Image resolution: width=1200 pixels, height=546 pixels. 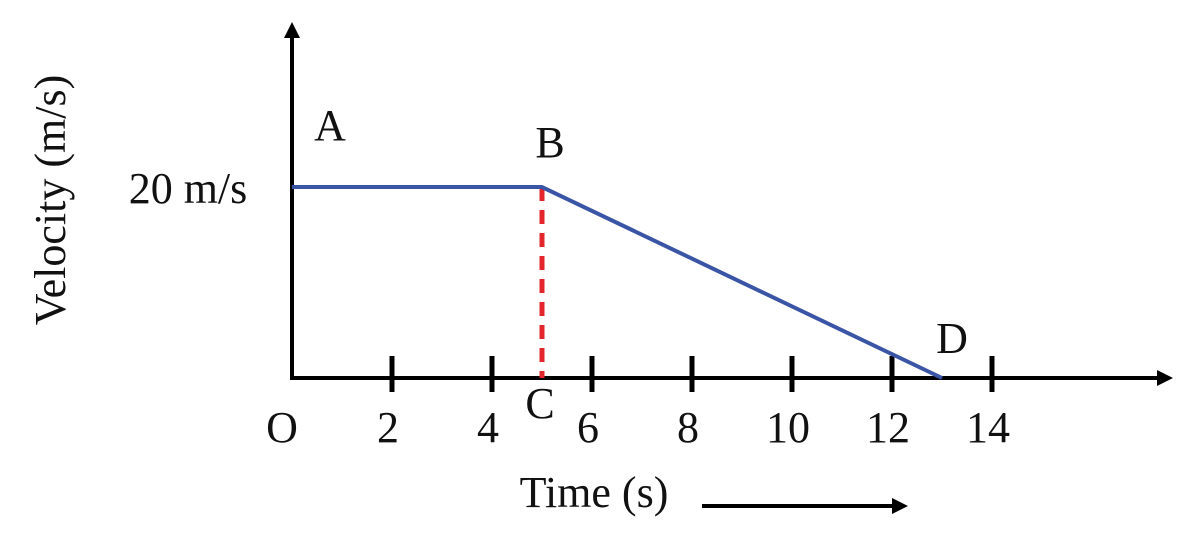 What do you see at coordinates (388, 427) in the screenshot?
I see `x-tick-label: 2` at bounding box center [388, 427].